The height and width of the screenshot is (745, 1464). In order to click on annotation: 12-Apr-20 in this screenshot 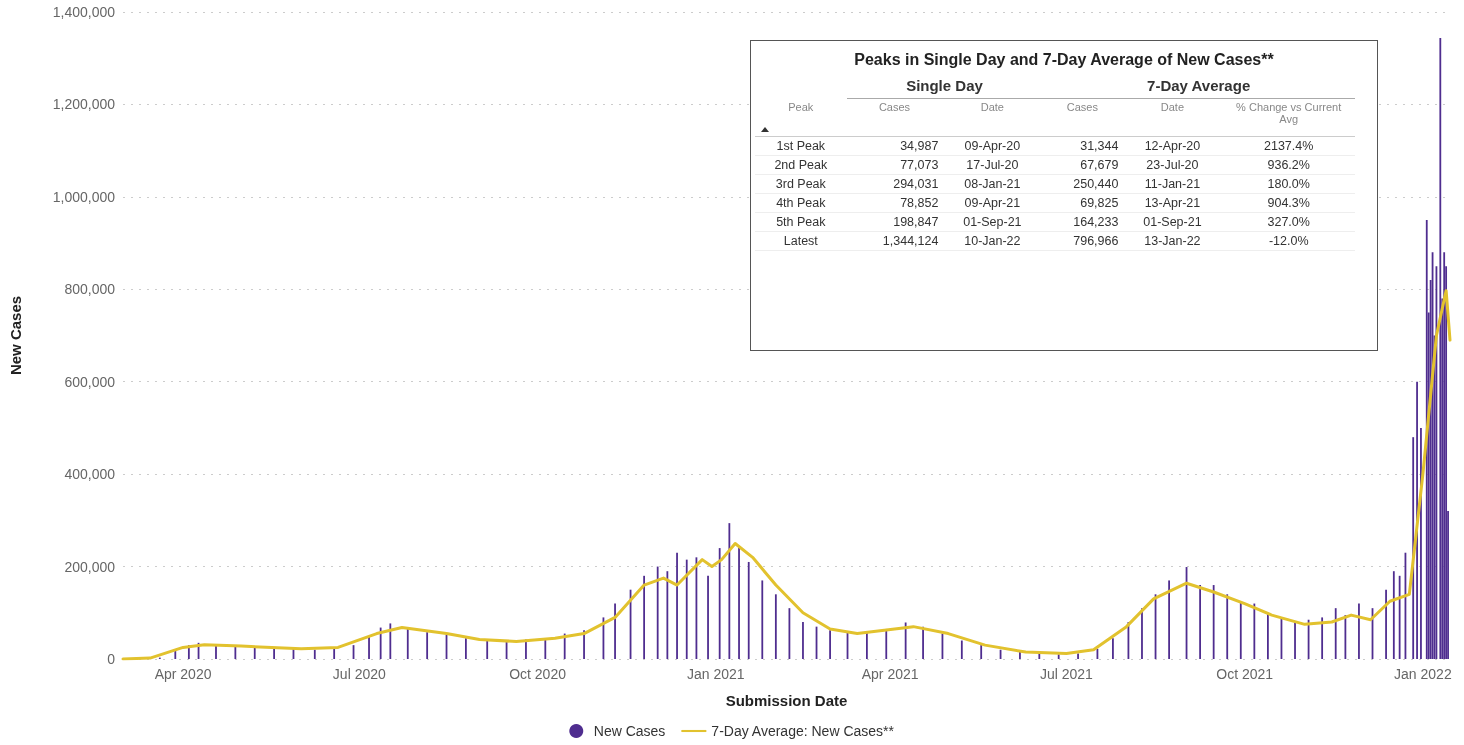, I will do `click(1172, 146)`.